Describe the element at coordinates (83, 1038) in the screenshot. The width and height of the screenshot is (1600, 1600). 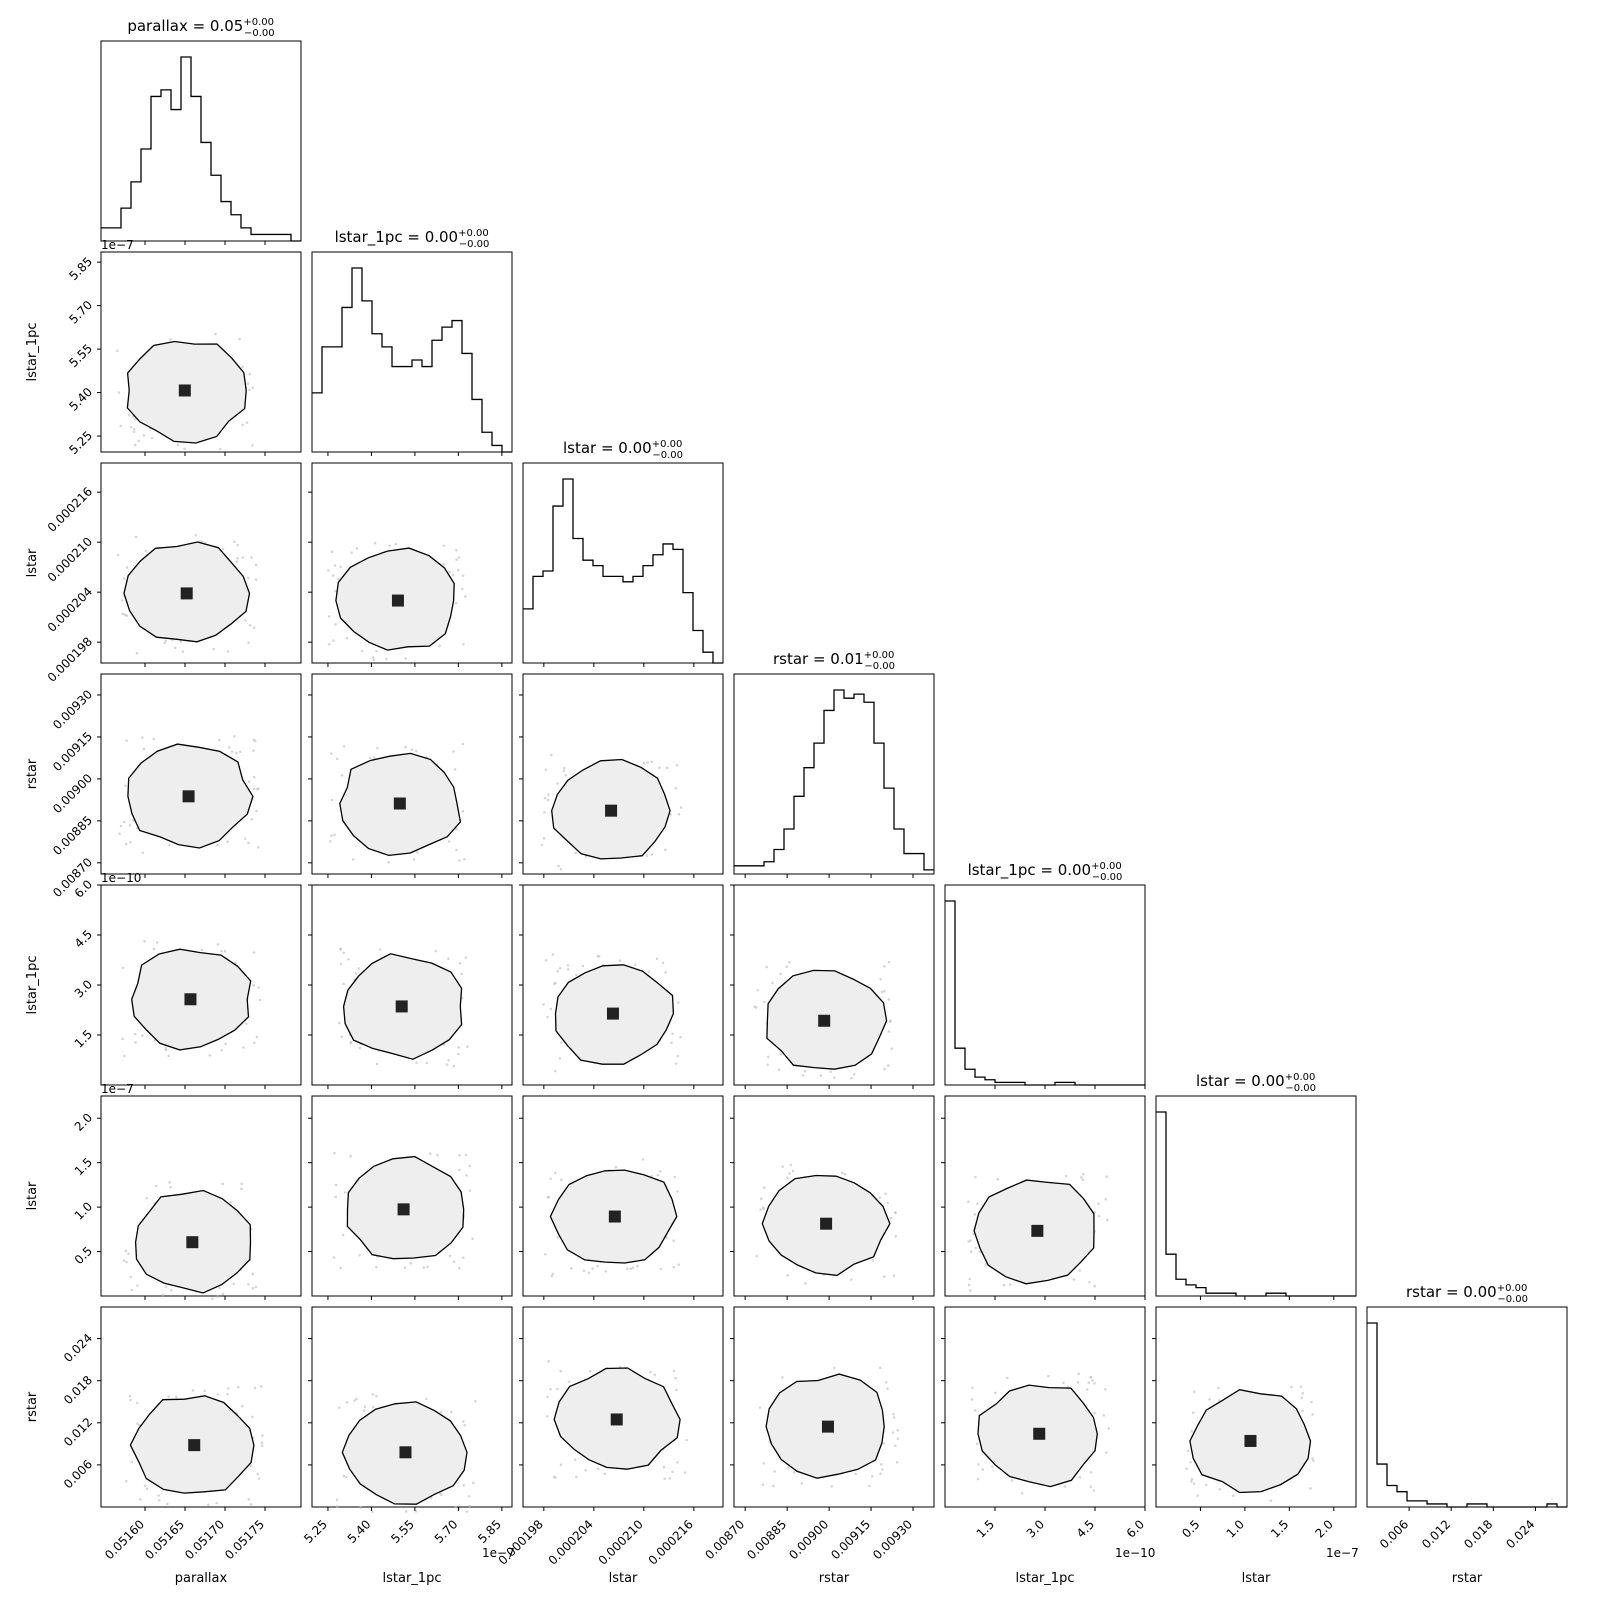
I see `y-tick-label: 1.5` at that location.